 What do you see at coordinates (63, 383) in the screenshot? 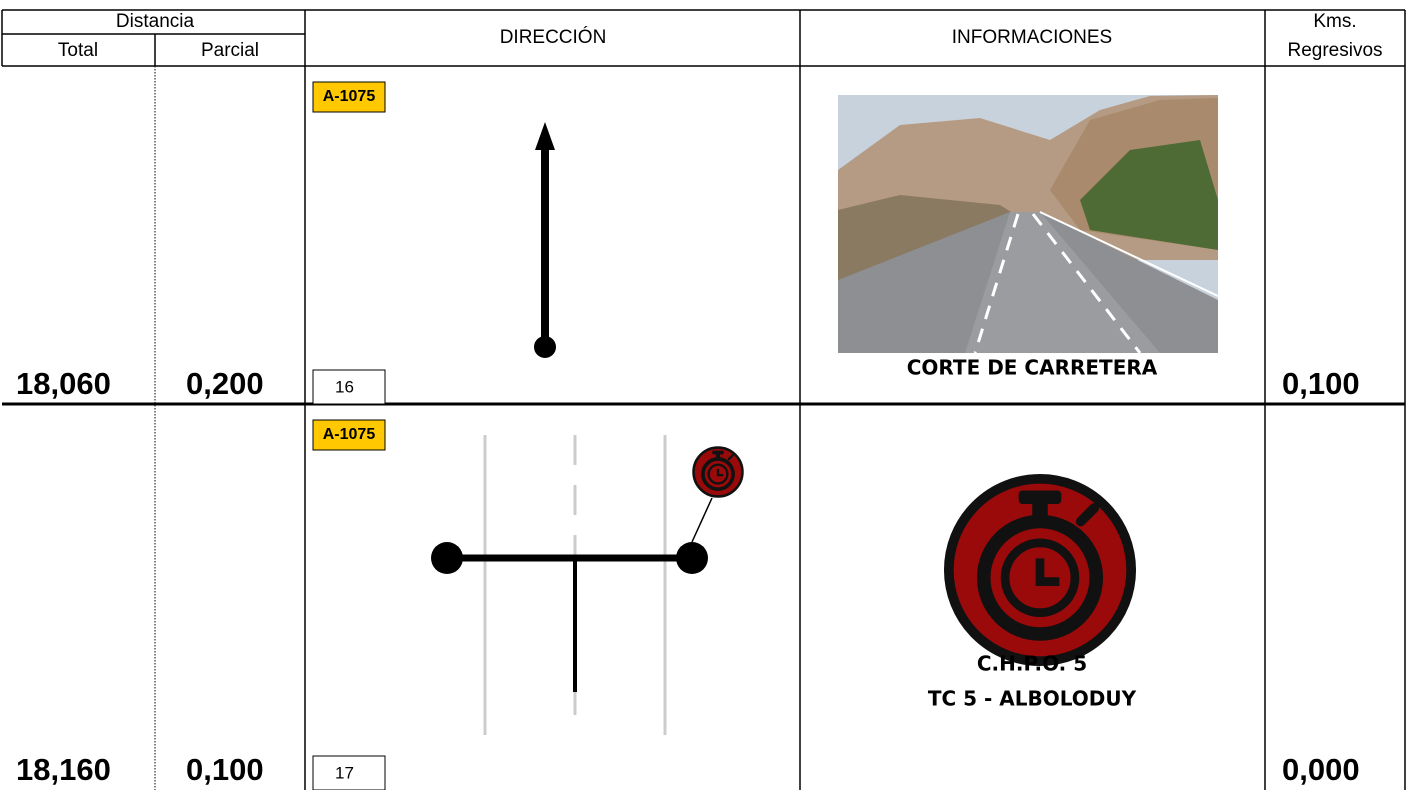
I see `total: 18,060` at bounding box center [63, 383].